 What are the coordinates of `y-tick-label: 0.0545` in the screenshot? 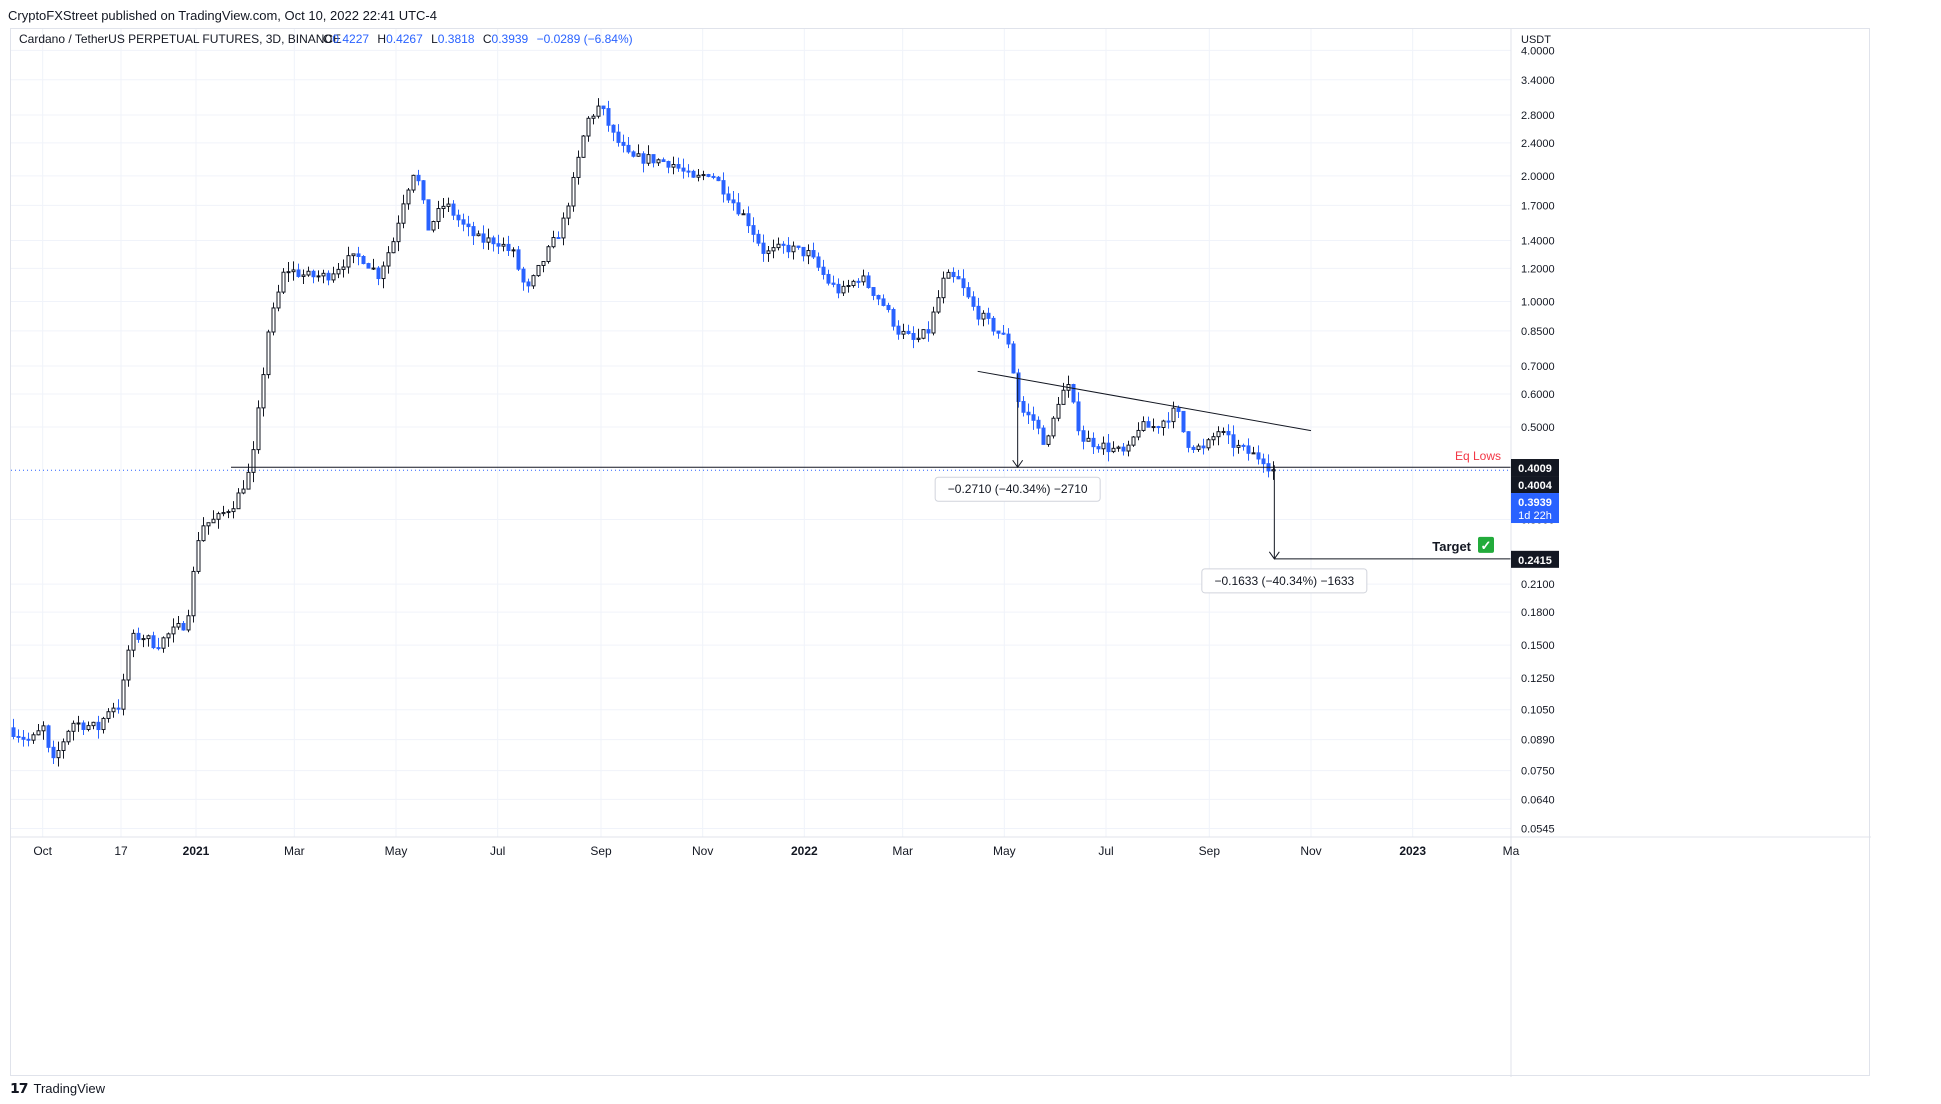 It's located at (1538, 829).